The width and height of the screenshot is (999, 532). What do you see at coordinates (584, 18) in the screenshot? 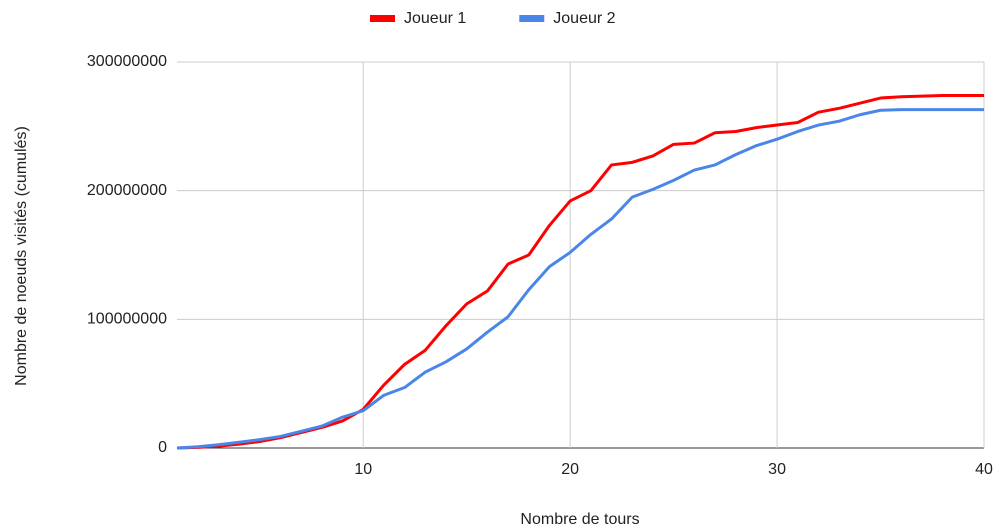
I see `legend-label: Joueur 2` at bounding box center [584, 18].